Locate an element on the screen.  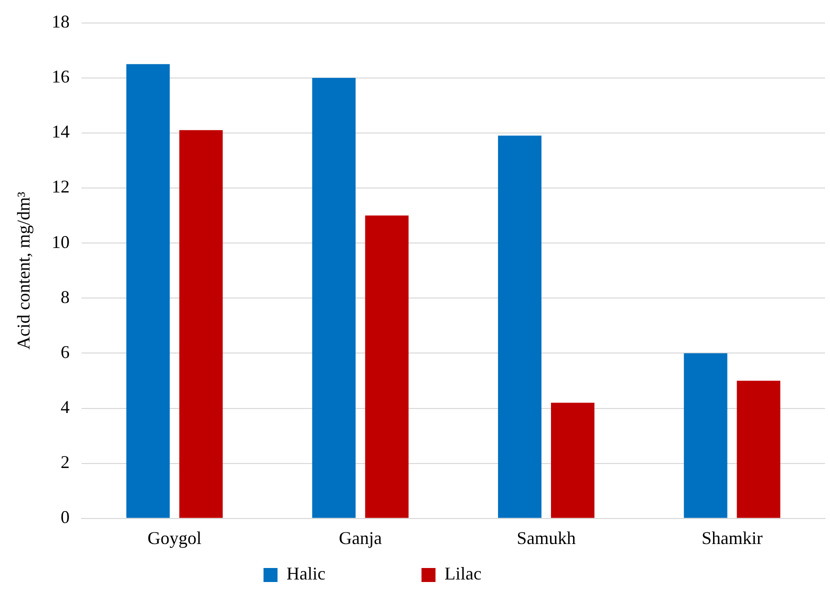
x-tick-label: Shamkir is located at coordinates (732, 538).